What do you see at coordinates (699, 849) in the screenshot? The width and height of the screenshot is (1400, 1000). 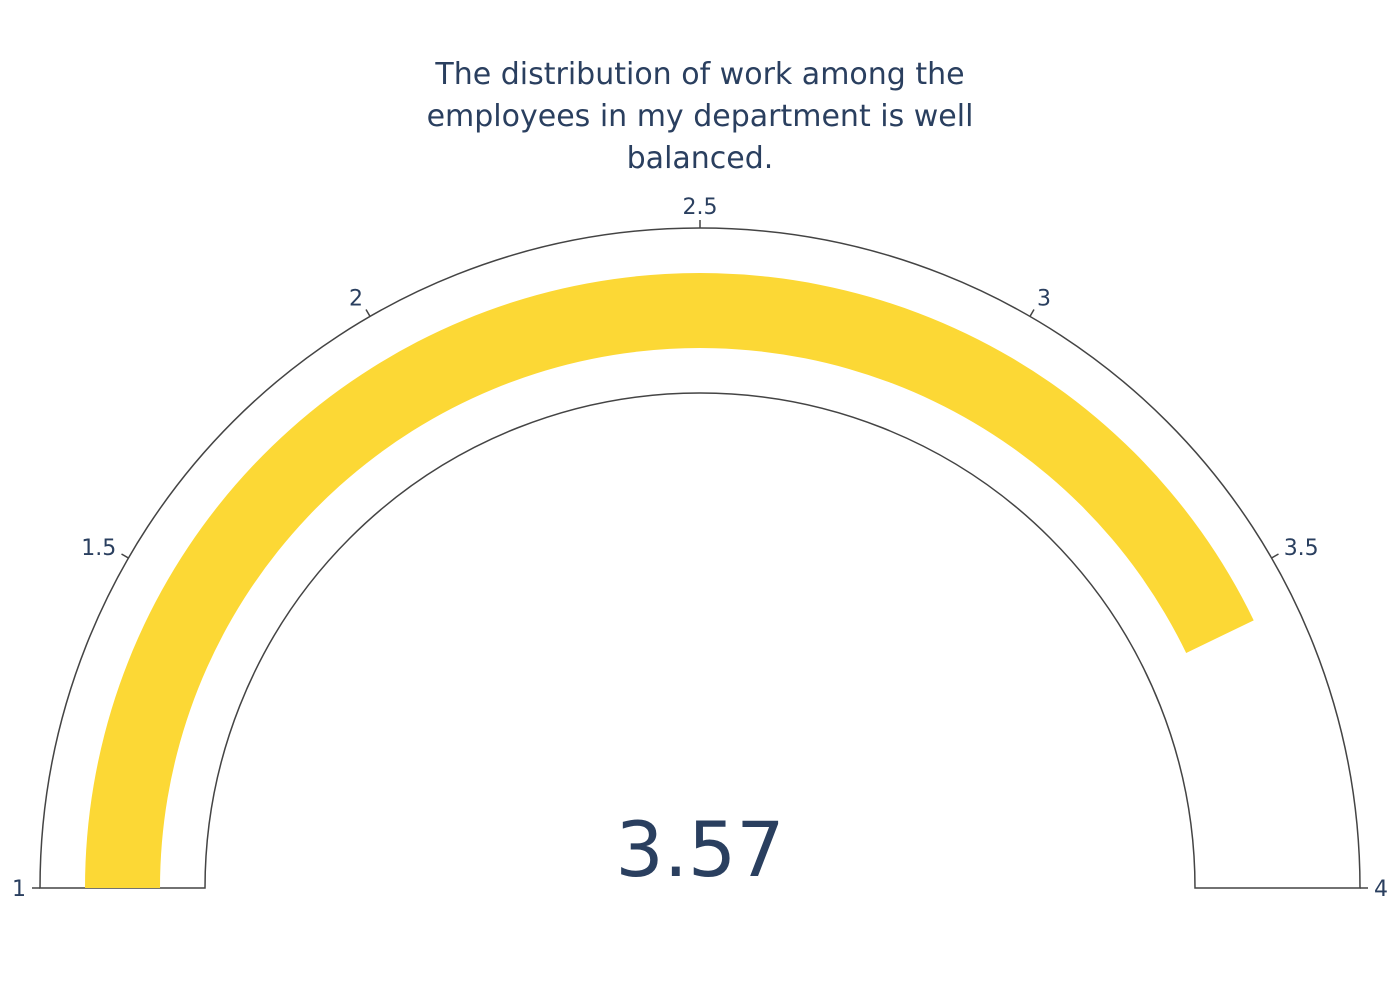 I see `gauge-value-label: 3.57` at bounding box center [699, 849].